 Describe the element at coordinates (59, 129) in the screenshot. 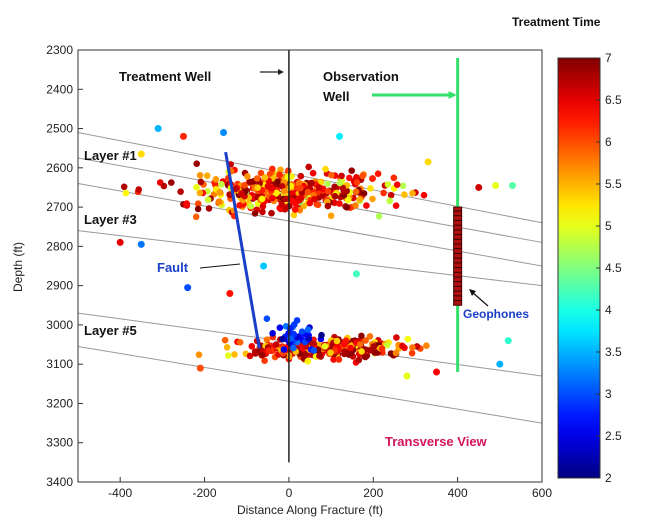

I see `y-tick-label: 2500` at that location.